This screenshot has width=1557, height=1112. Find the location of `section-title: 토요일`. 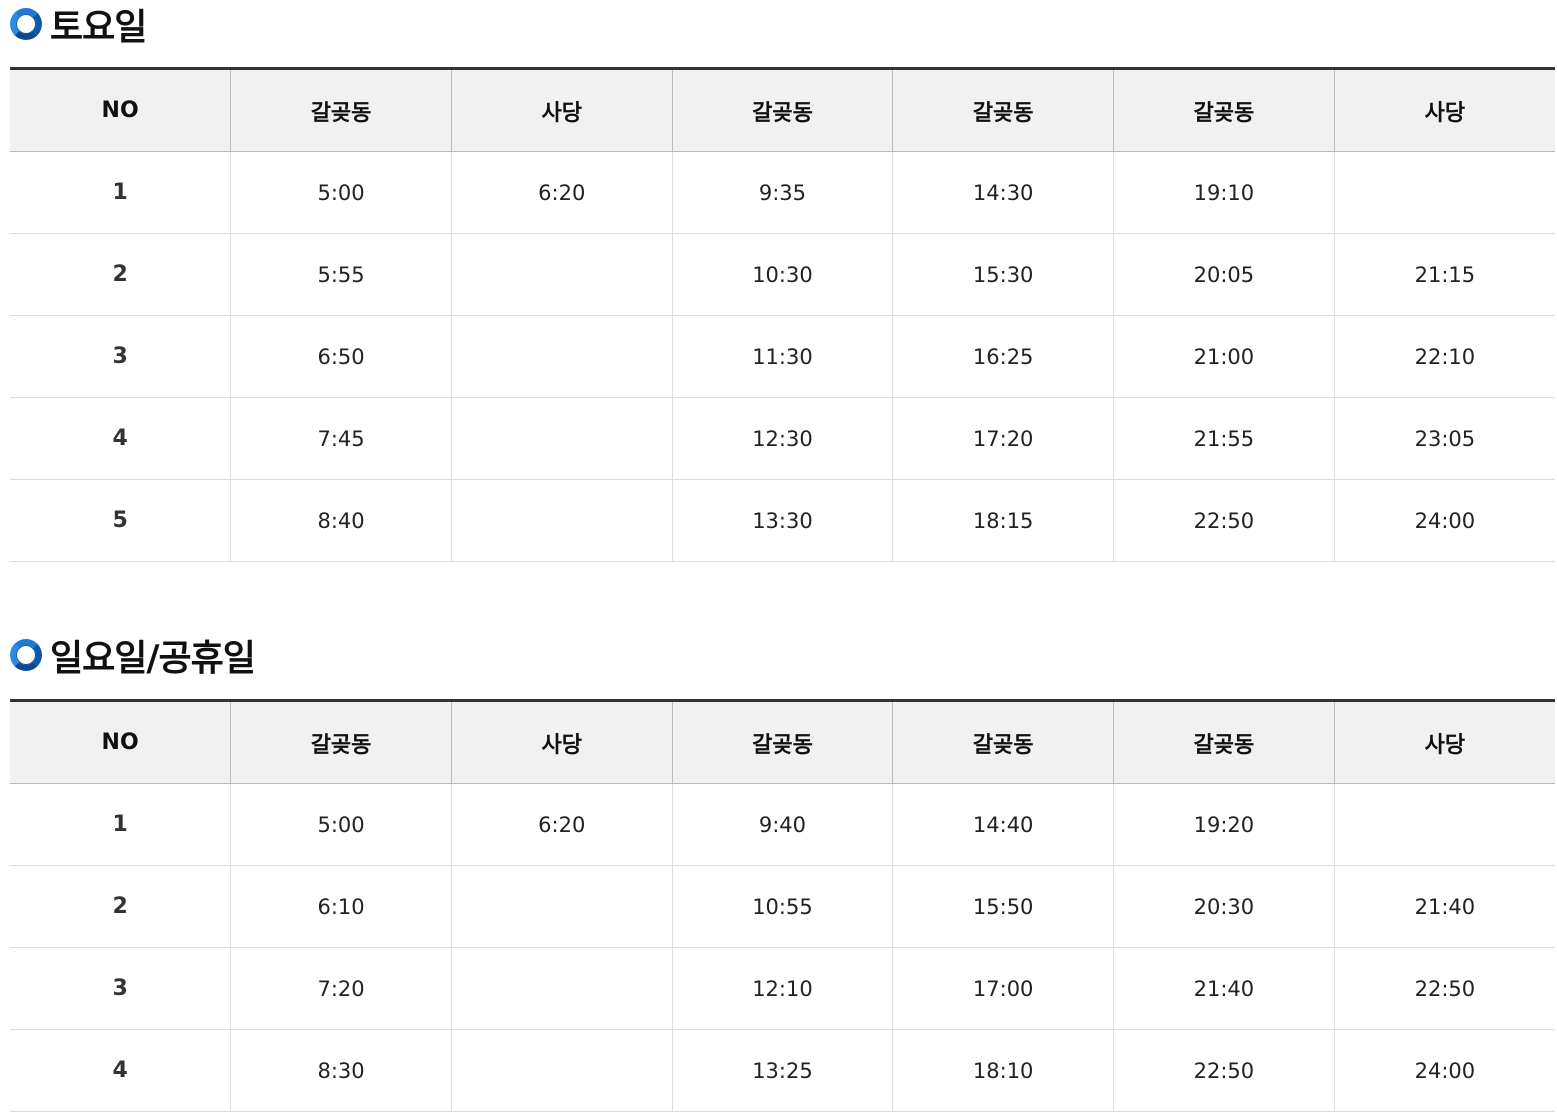

section-title: 토요일 is located at coordinates (78, 25).